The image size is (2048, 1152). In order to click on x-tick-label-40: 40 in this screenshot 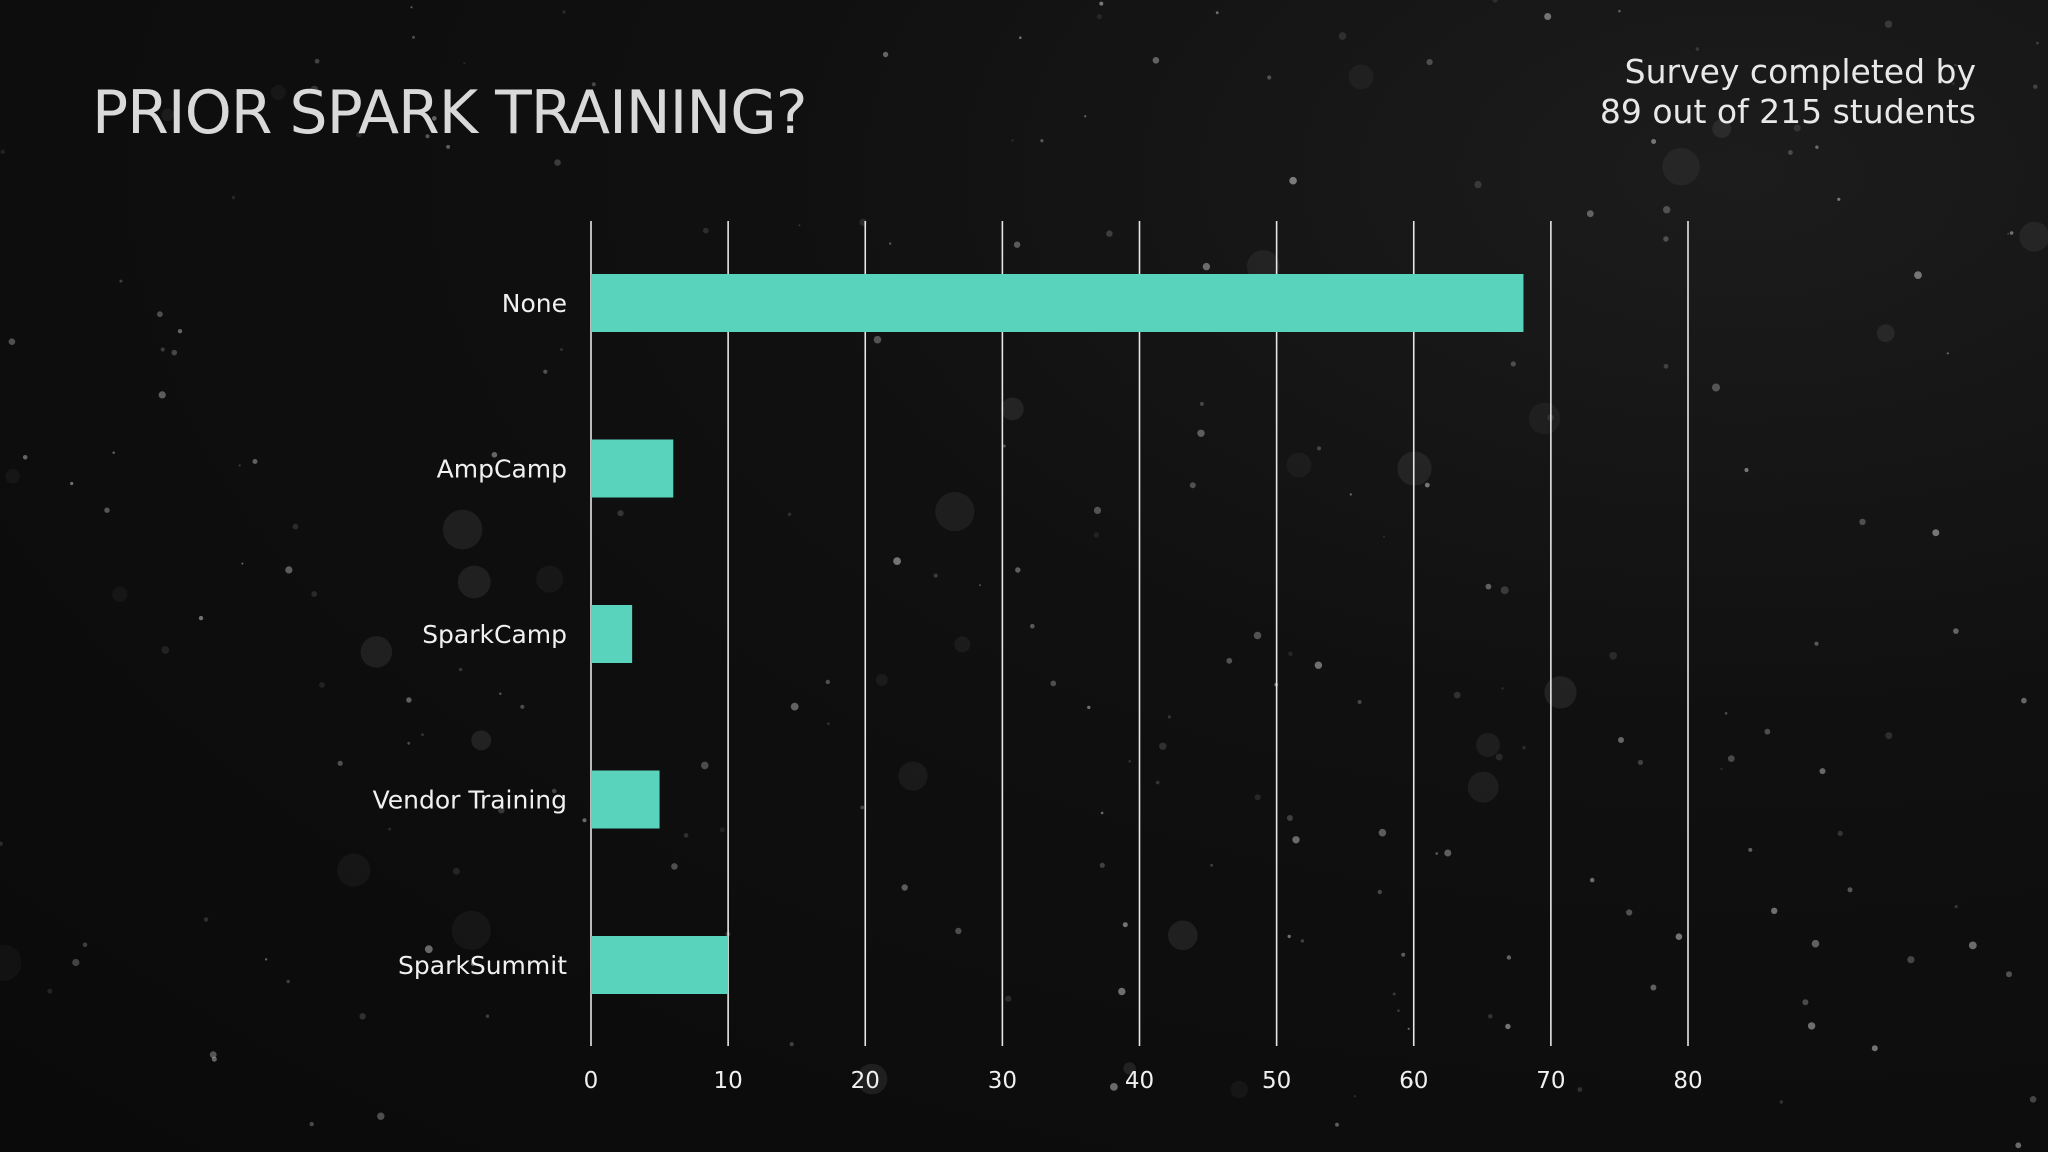, I will do `click(1139, 1081)`.